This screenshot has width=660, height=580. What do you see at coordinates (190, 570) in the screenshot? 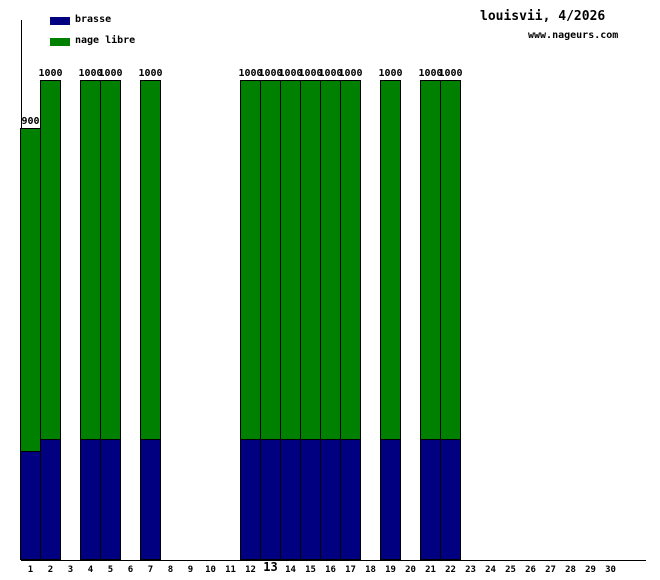
I see `x-axis-label-9: 9` at bounding box center [190, 570].